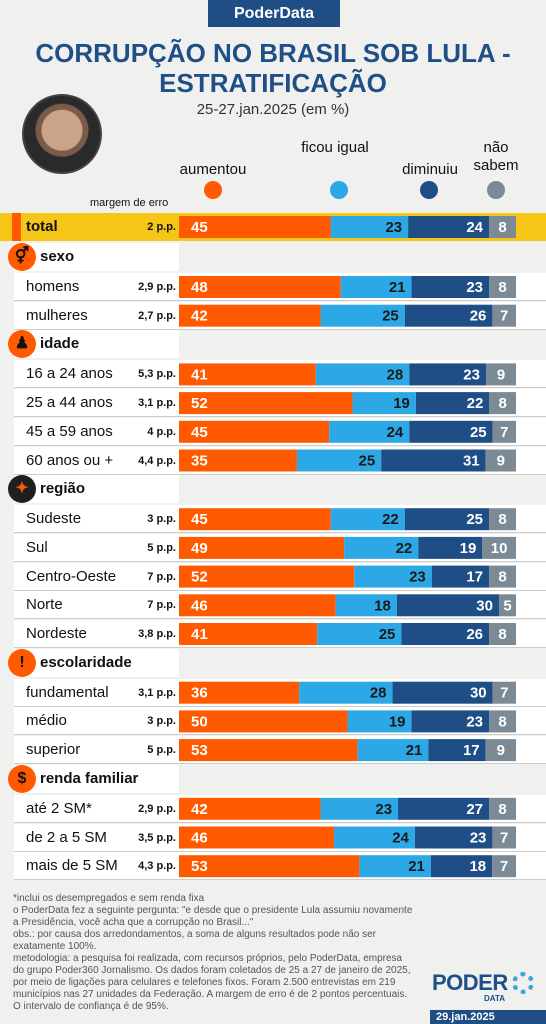 This screenshot has width=546, height=1024. What do you see at coordinates (37, 547) in the screenshot?
I see `row-label: Sul` at bounding box center [37, 547].